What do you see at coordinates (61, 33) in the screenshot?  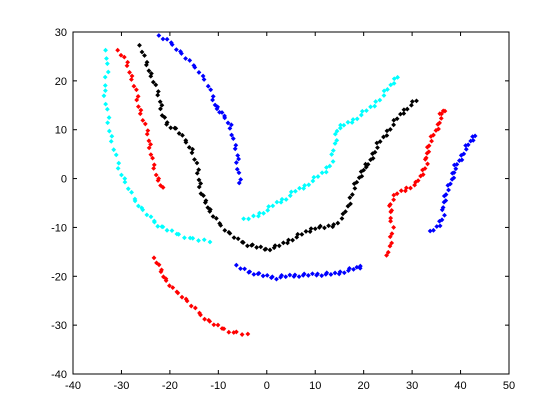 I see `y-tick-label: 30` at bounding box center [61, 33].